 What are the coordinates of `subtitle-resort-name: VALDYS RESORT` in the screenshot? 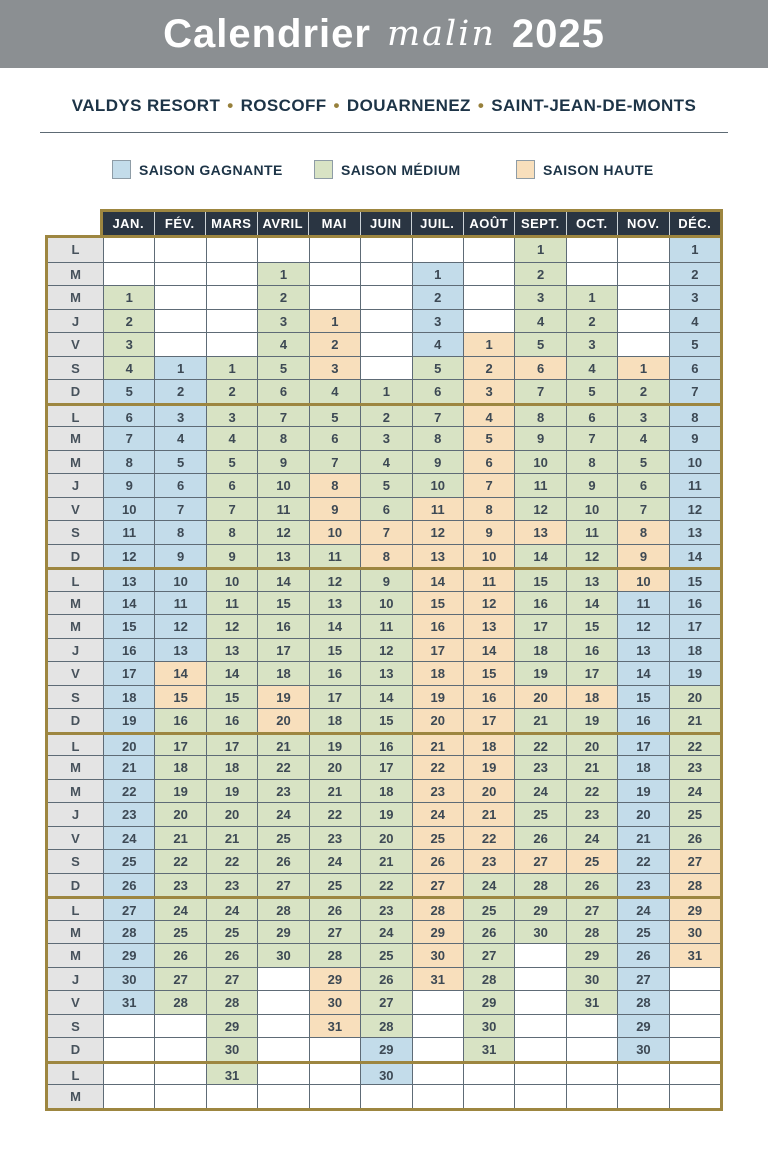 It's located at (146, 105).